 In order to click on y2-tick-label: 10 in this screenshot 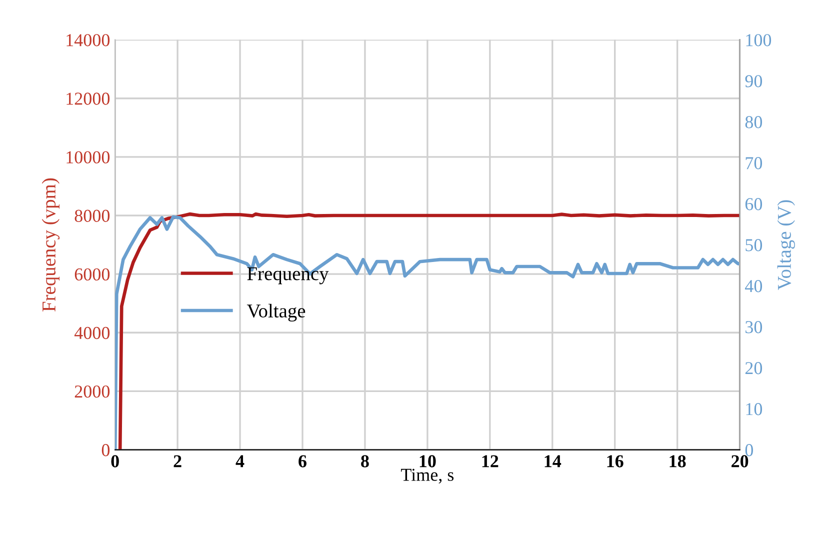, I will do `click(754, 409)`.